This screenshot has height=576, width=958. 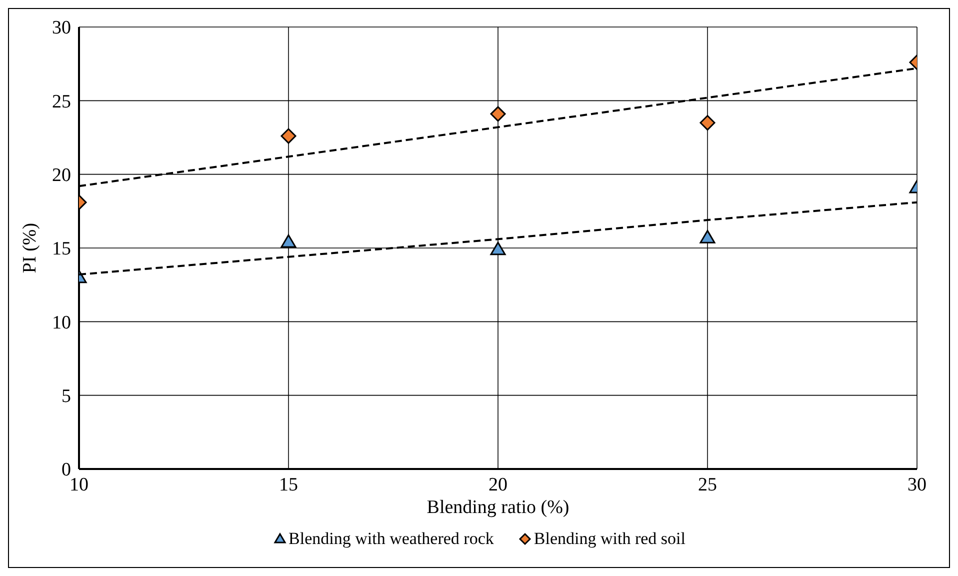 What do you see at coordinates (609, 539) in the screenshot?
I see `legend-label: Blending with red soil` at bounding box center [609, 539].